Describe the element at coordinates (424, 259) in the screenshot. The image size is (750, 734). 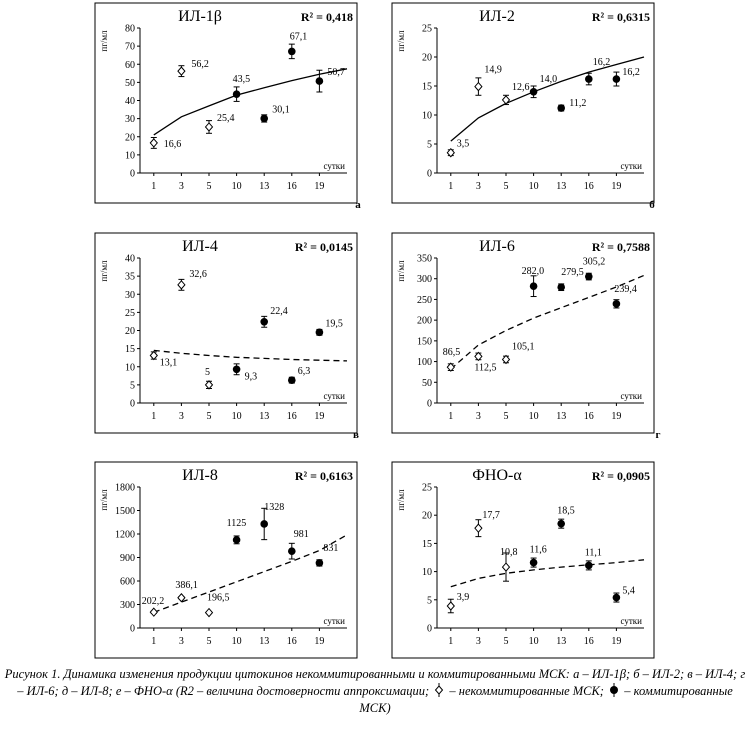
I see `y-tick-label: 350` at that location.